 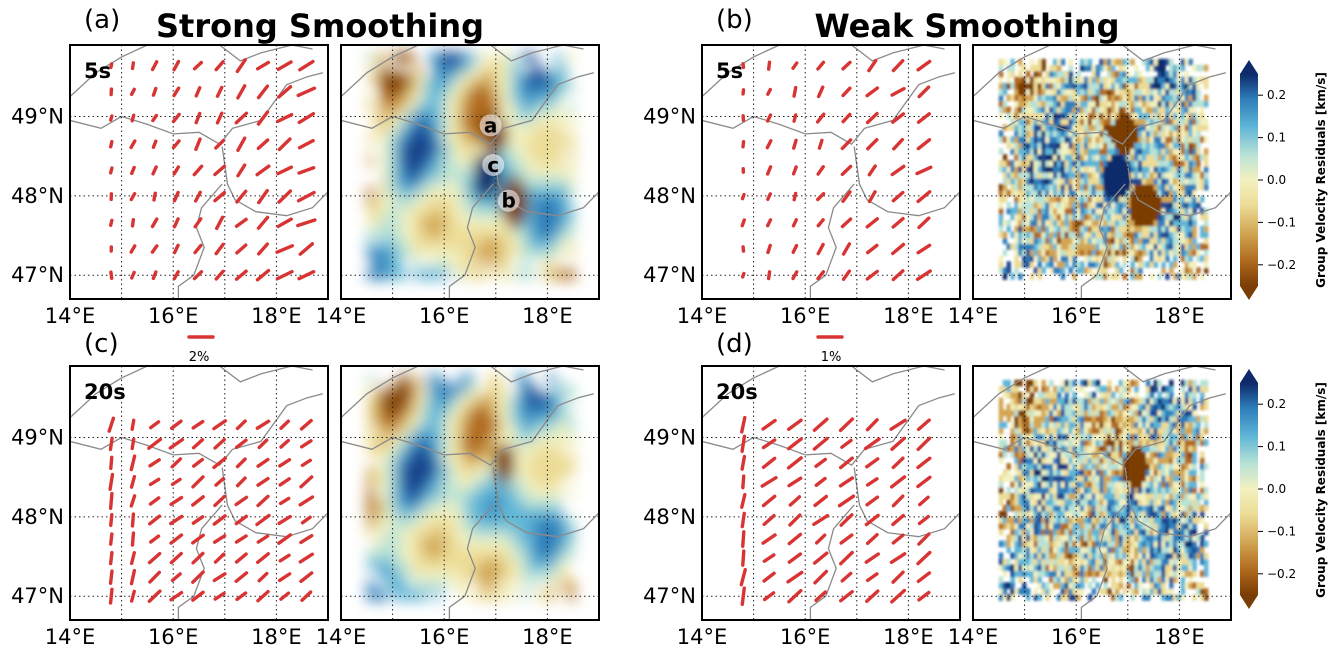 I want to click on colorbar-gradient, so click(x=1249, y=180).